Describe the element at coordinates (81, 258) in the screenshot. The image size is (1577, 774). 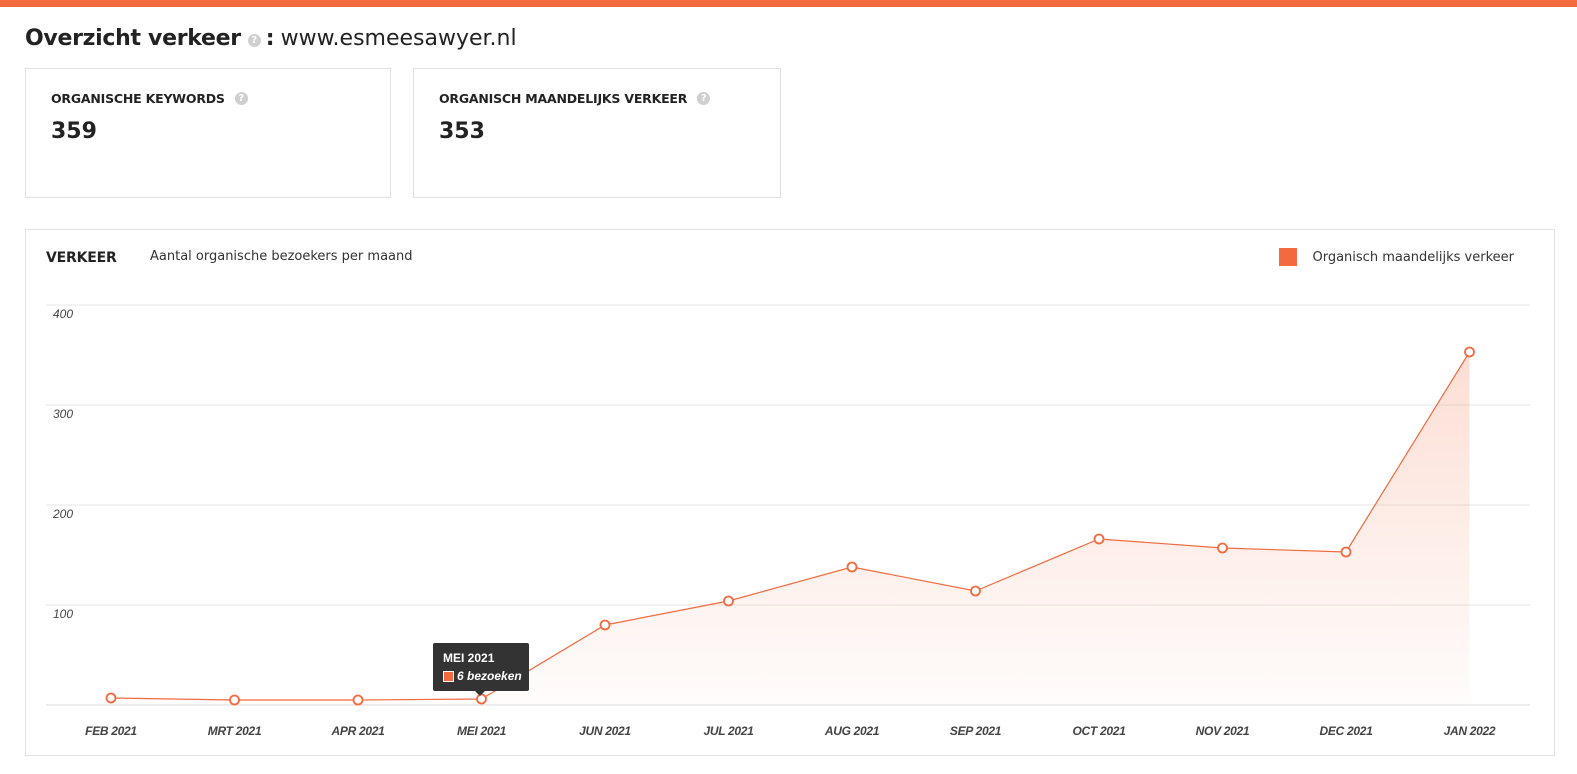
I see `panel-title: VERKEER` at that location.